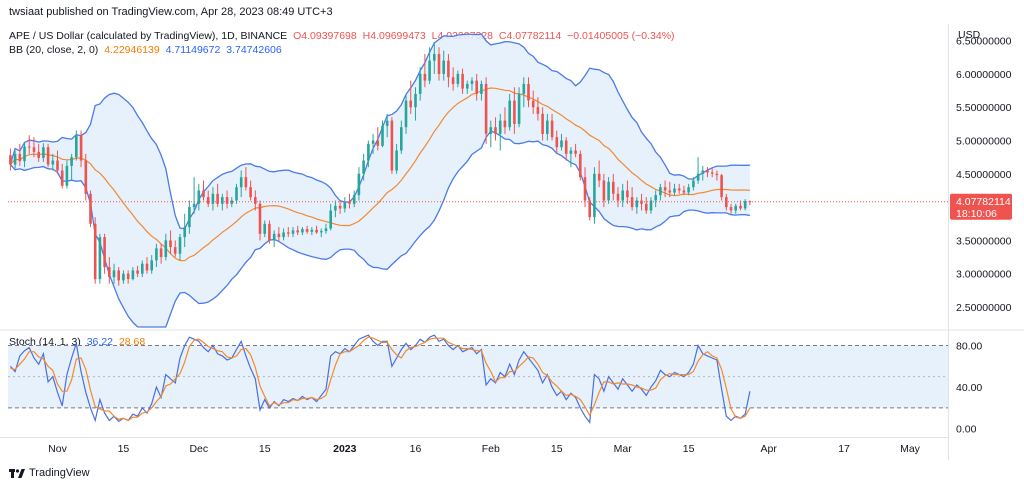  Describe the element at coordinates (193, 50) in the screenshot. I see `bb-upper-value: 4.71149672` at that location.